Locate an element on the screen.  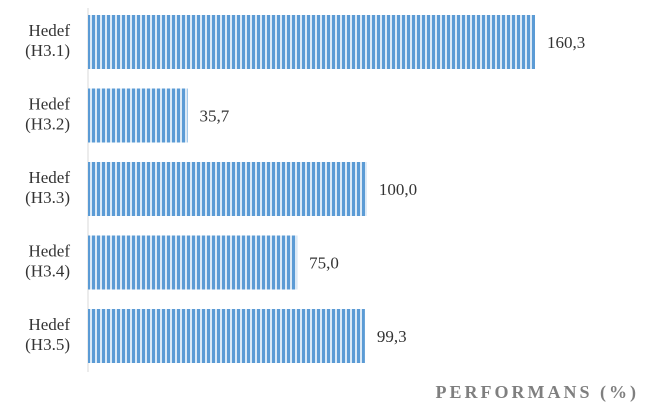
category-label-line: (H3.5) is located at coordinates (47, 344).